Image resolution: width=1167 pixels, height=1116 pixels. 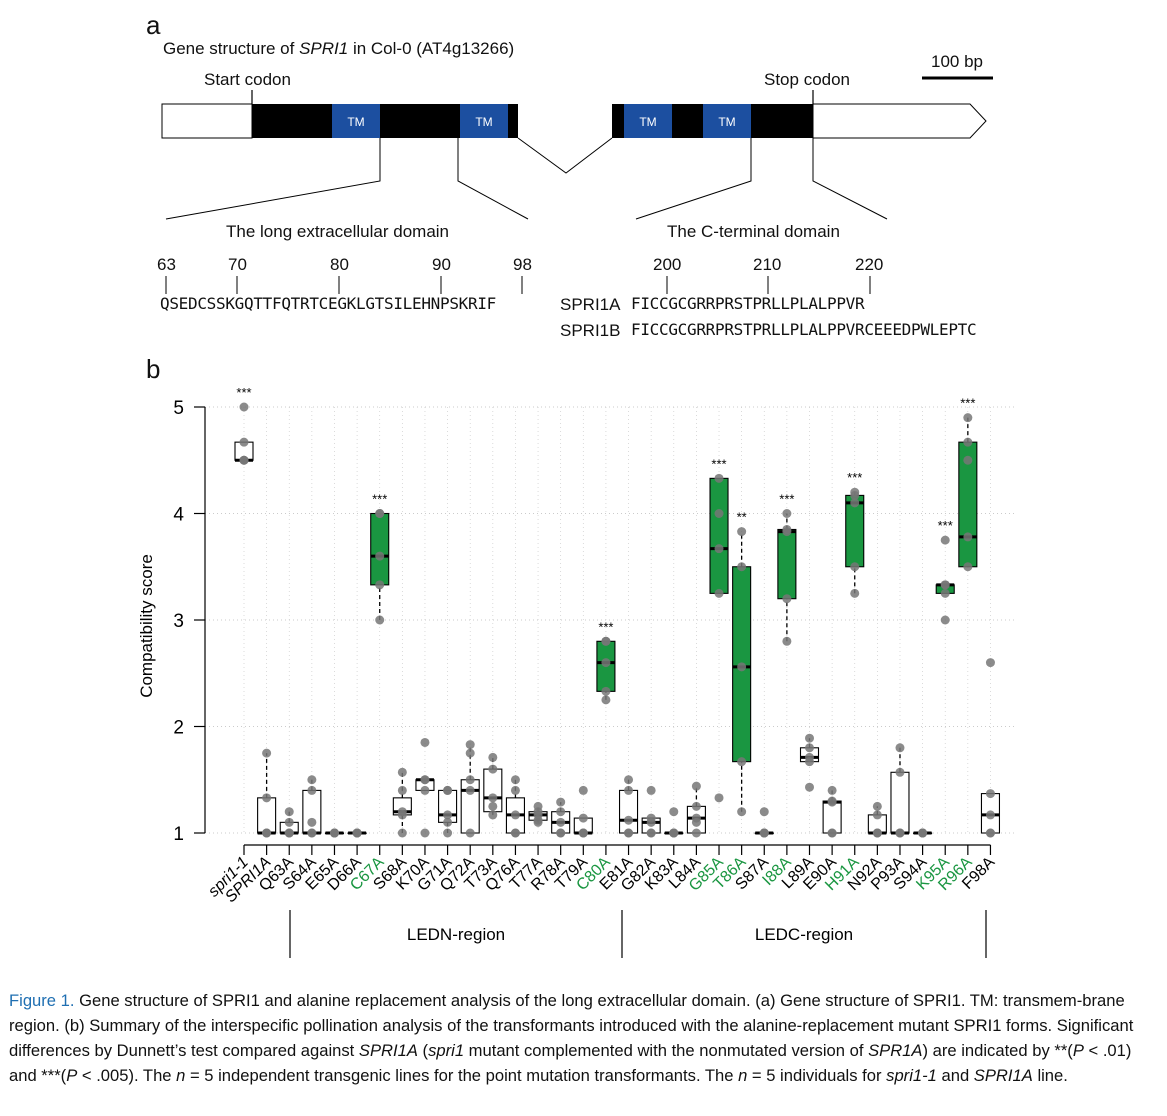 What do you see at coordinates (590, 330) in the screenshot?
I see `seq-b-name: SPRI1B` at bounding box center [590, 330].